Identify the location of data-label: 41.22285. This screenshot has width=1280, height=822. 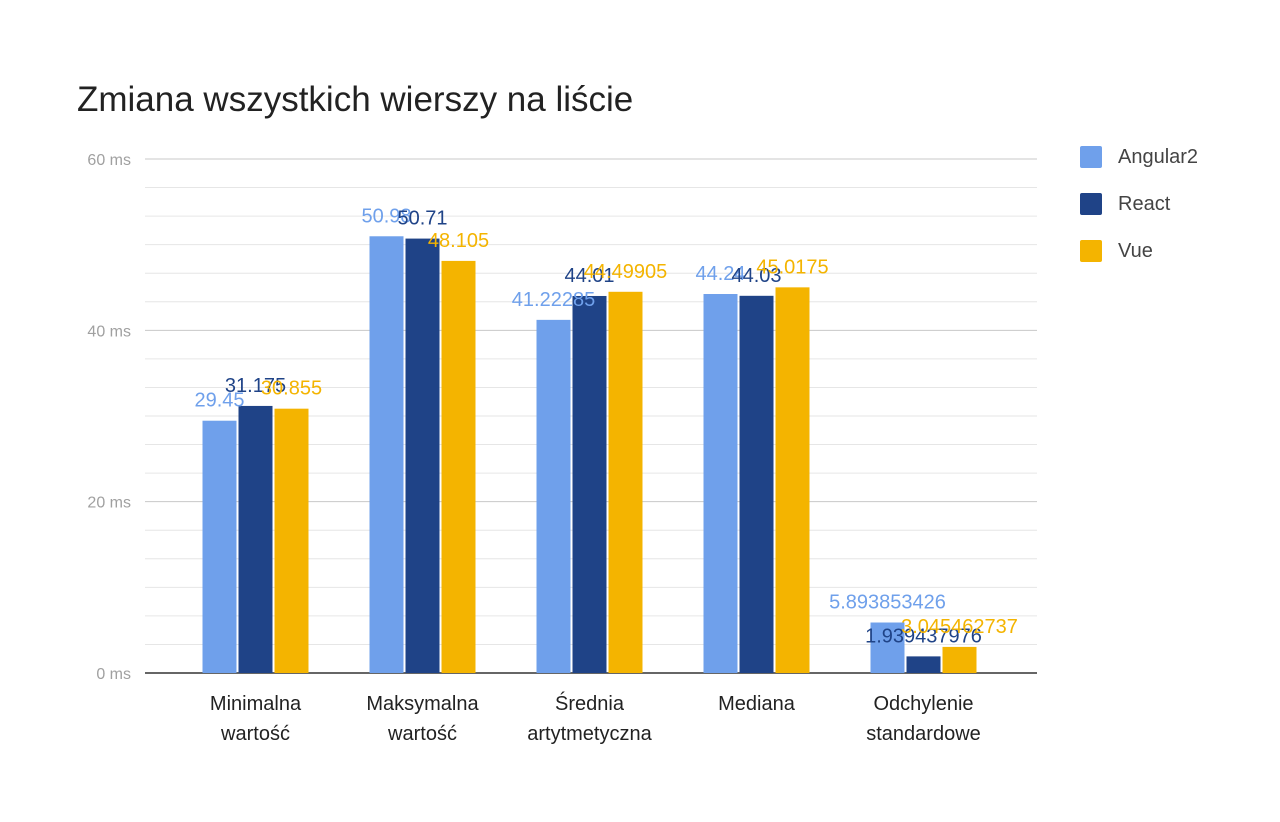
(553, 300).